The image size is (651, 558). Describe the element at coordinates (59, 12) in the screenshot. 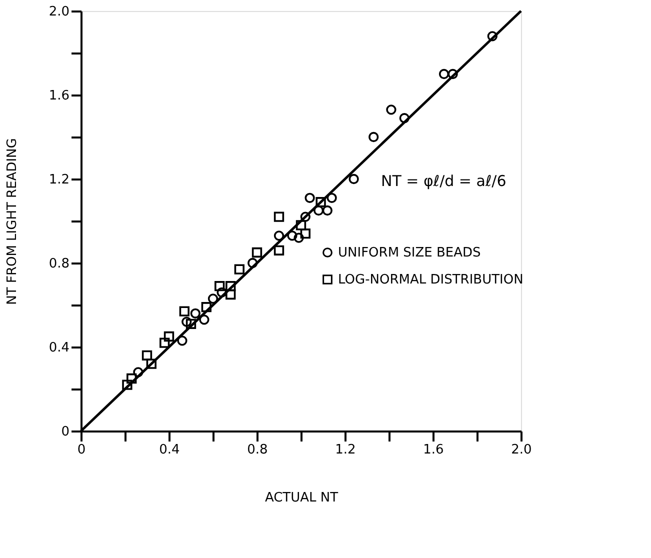

I see `y-tick-label: 2.0` at that location.